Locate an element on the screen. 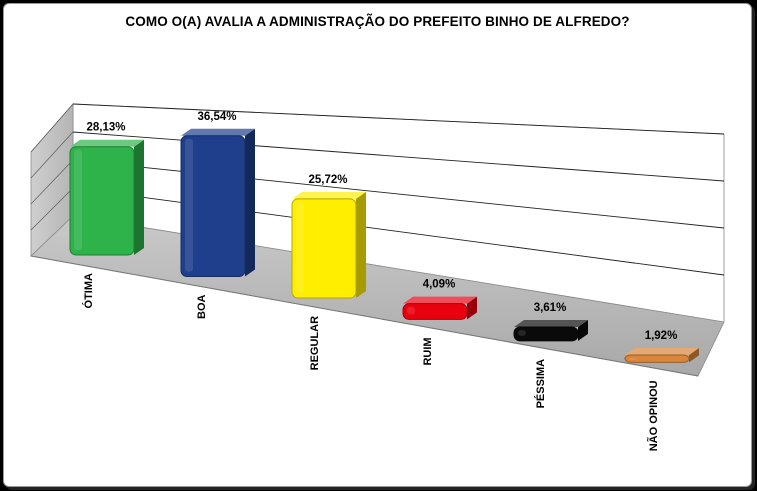 The width and height of the screenshot is (757, 491). gridline is located at coordinates (398, 119).